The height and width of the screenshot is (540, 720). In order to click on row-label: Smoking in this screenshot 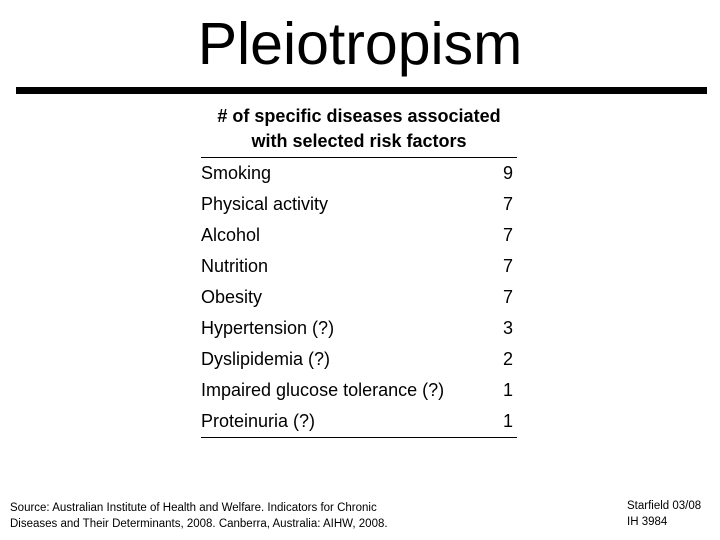, I will do `click(236, 173)`.